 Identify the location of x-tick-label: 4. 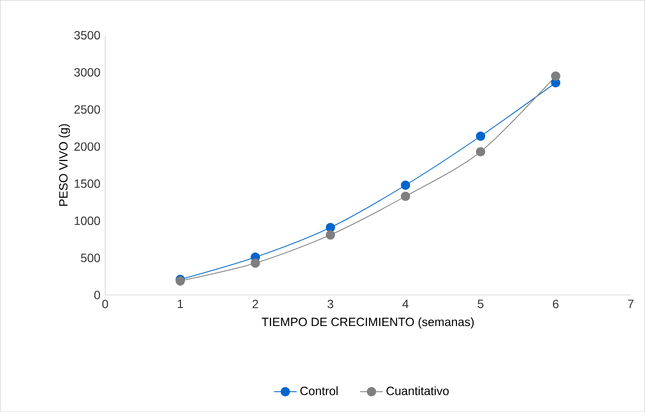
(405, 304).